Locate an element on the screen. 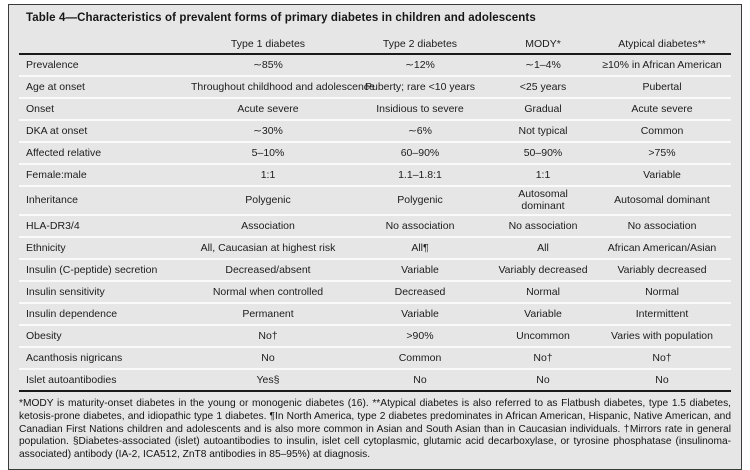 The image size is (750, 470). cell-atypical: Common is located at coordinates (662, 131).